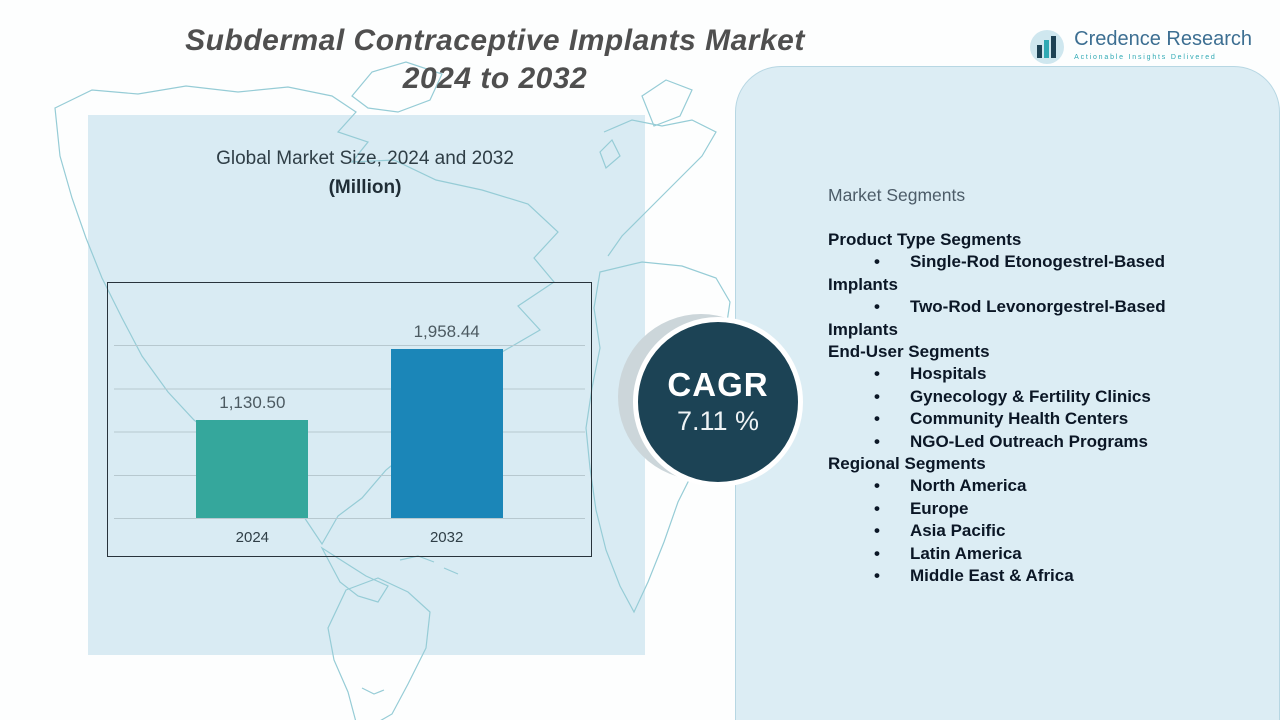 The image size is (1280, 720). I want to click on bar-2032, so click(446, 433).